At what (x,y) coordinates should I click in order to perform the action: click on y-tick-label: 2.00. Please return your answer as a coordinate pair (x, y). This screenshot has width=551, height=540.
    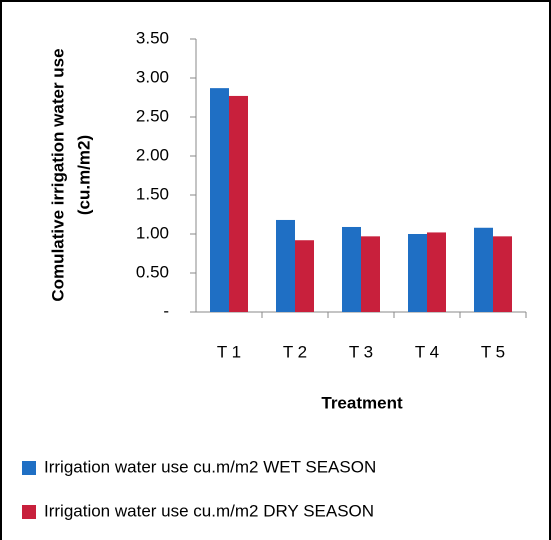
    Looking at the image, I should click on (152, 154).